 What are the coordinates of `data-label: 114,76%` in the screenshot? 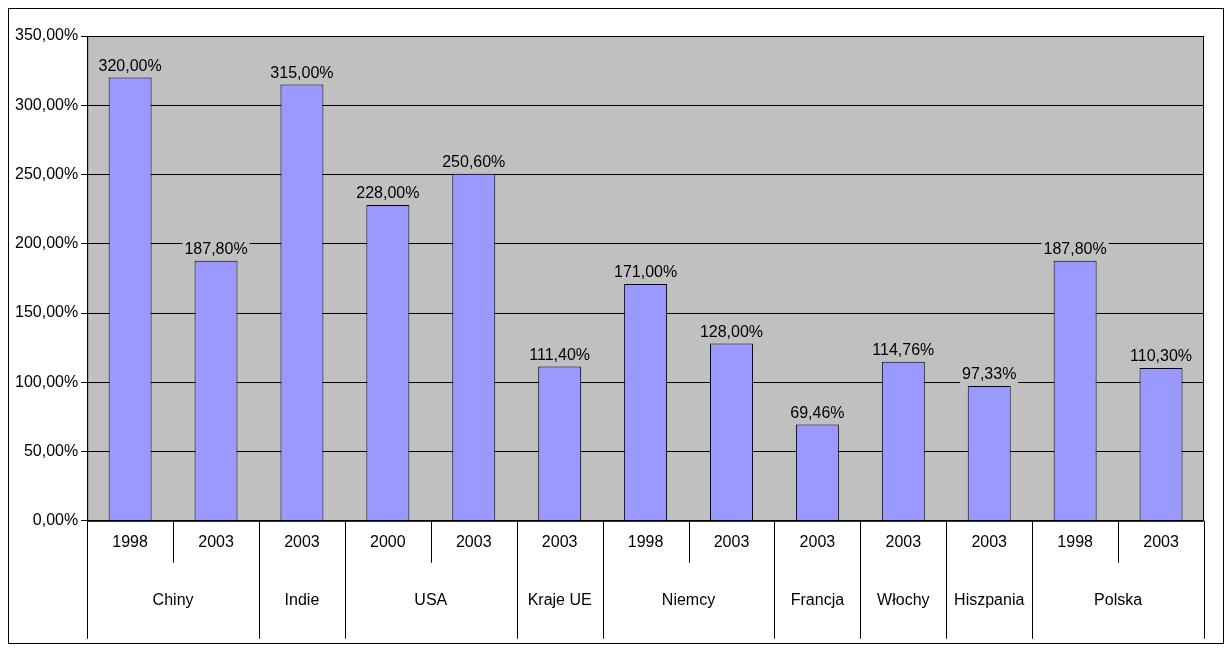 It's located at (903, 350).